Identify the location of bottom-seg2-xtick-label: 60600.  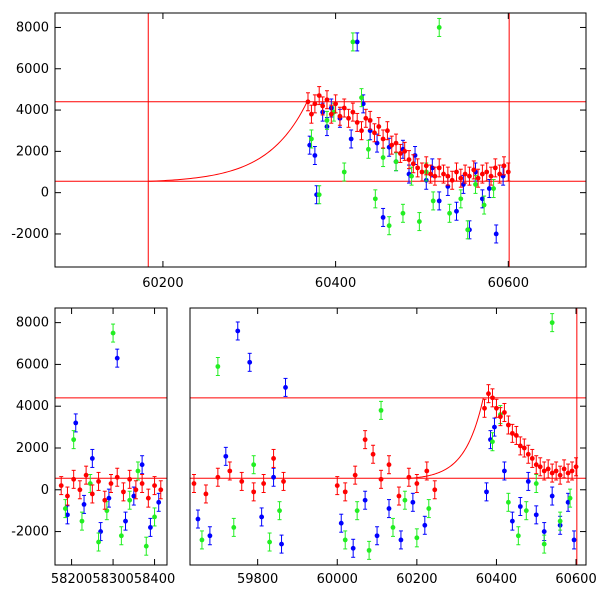
(575, 579).